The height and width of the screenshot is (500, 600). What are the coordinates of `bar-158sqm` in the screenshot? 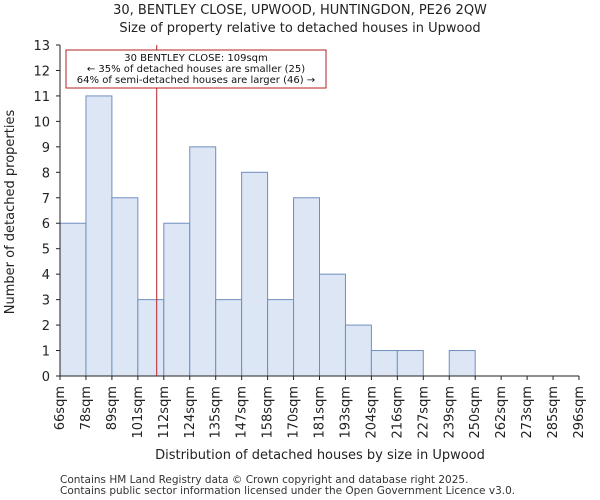 It's located at (281, 338).